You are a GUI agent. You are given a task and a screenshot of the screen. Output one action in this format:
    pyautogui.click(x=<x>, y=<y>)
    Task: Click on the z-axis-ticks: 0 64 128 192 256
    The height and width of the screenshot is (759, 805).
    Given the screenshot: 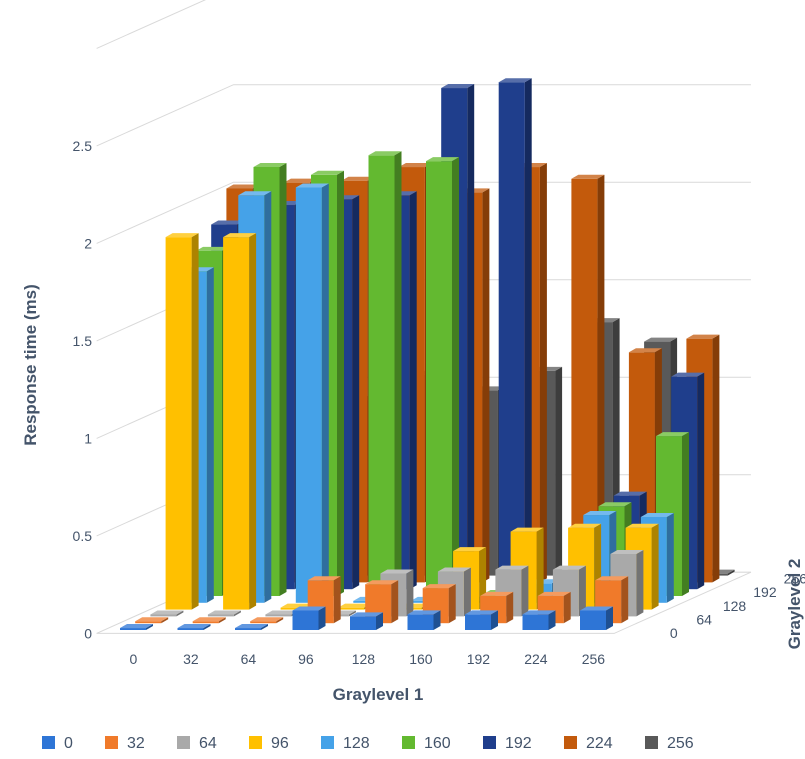 What is the action you would take?
    pyautogui.click(x=737, y=606)
    